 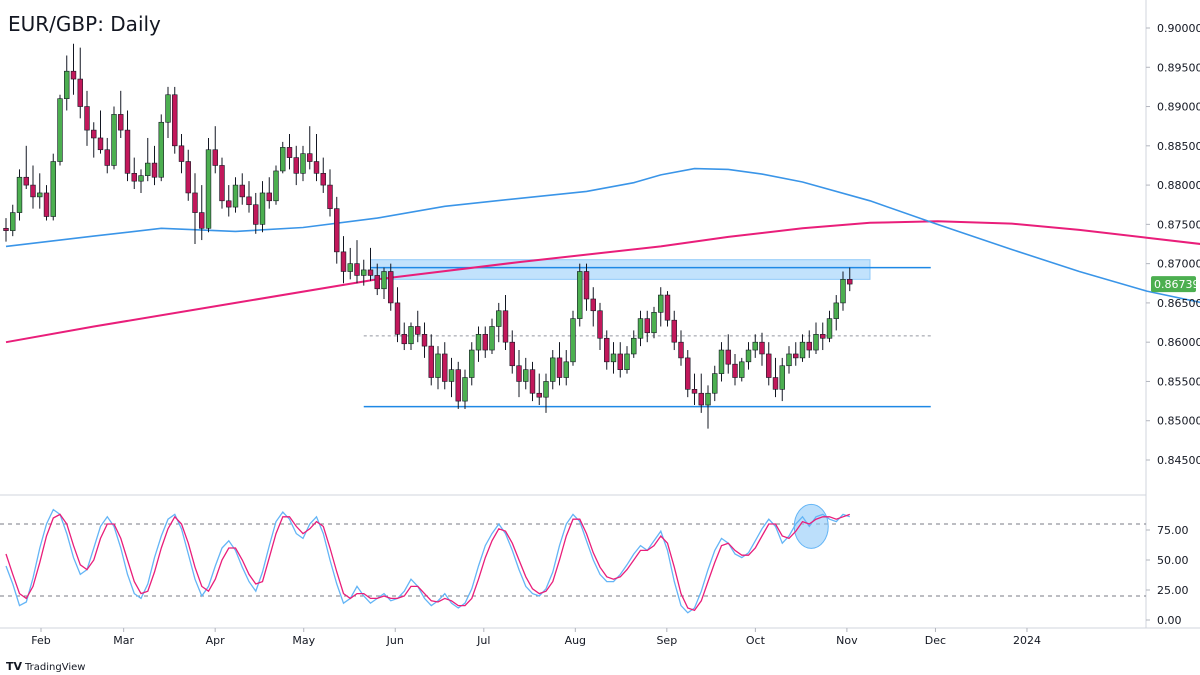 What do you see at coordinates (536, 637) in the screenshot?
I see `time-axis: Feb Mar Apr May Jun Jul Aug Sep Oct Nov Dec 2024` at bounding box center [536, 637].